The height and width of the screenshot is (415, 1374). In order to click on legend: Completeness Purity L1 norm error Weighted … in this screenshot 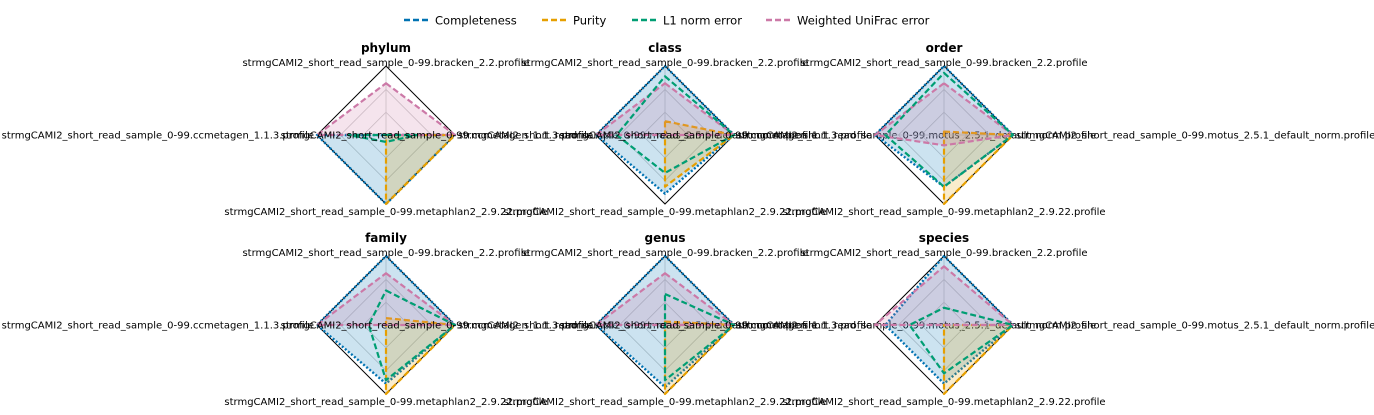, I will do `click(667, 21)`.